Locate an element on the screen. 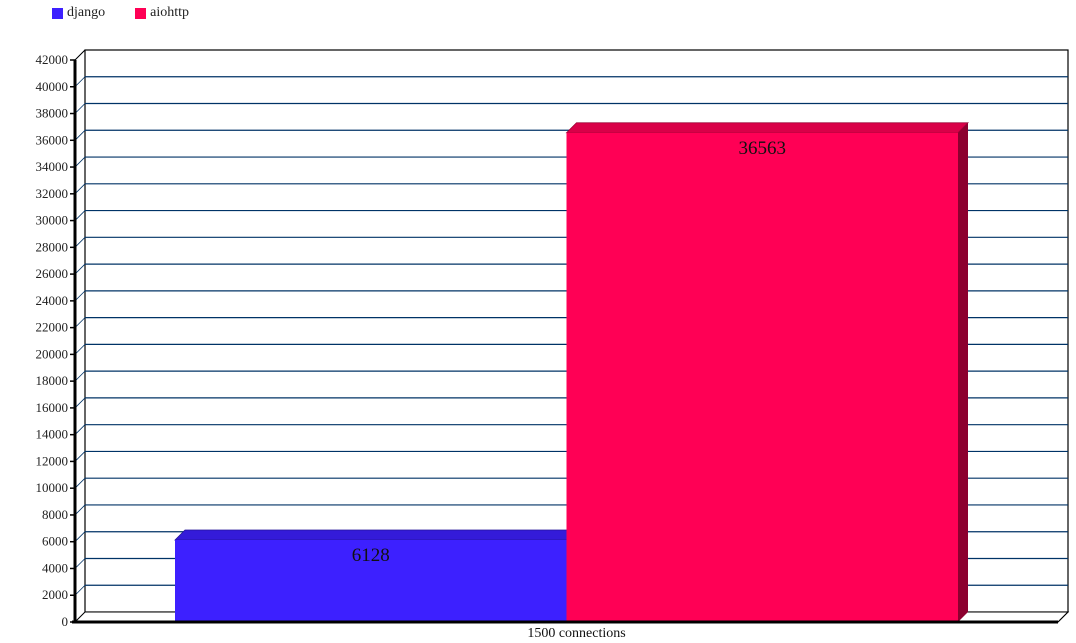  legend-label: aiohttp is located at coordinates (169, 12).